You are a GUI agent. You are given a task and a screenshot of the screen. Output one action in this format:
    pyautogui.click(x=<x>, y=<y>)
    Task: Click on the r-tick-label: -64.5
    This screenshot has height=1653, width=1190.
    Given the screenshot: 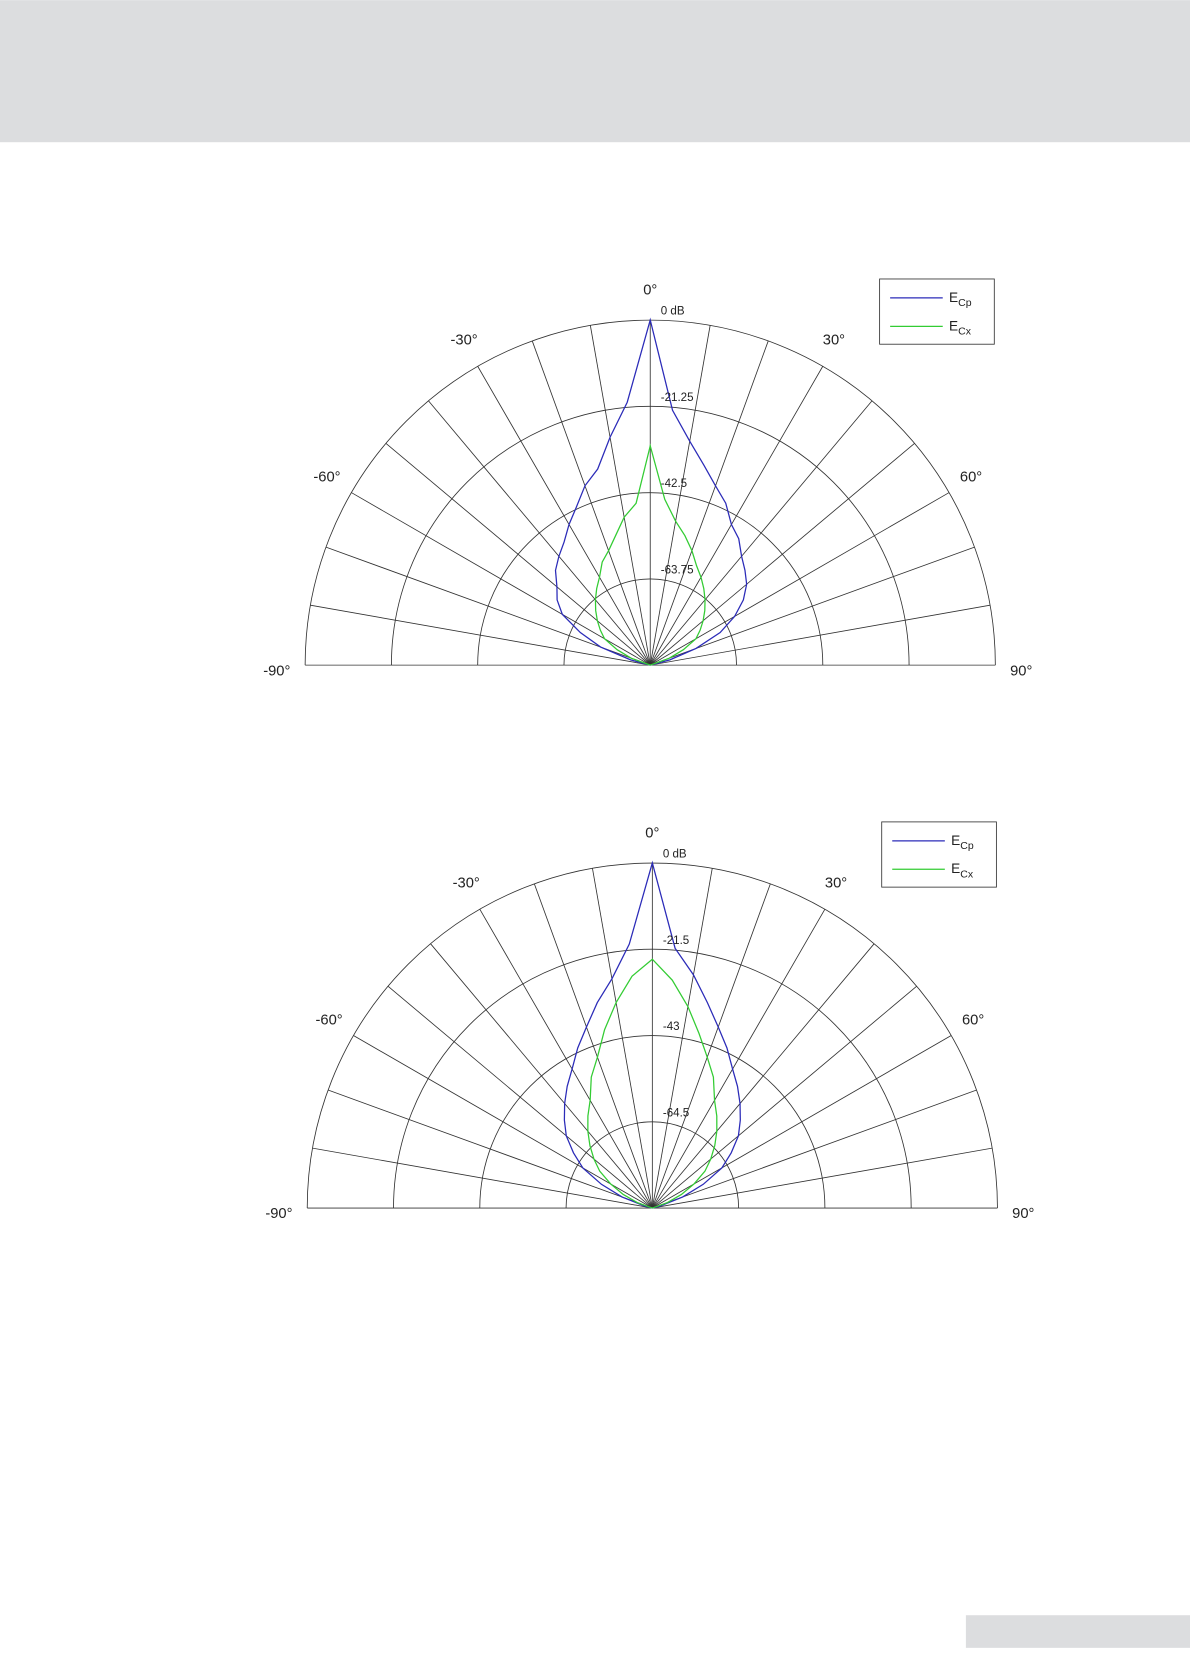 What is the action you would take?
    pyautogui.click(x=676, y=1113)
    